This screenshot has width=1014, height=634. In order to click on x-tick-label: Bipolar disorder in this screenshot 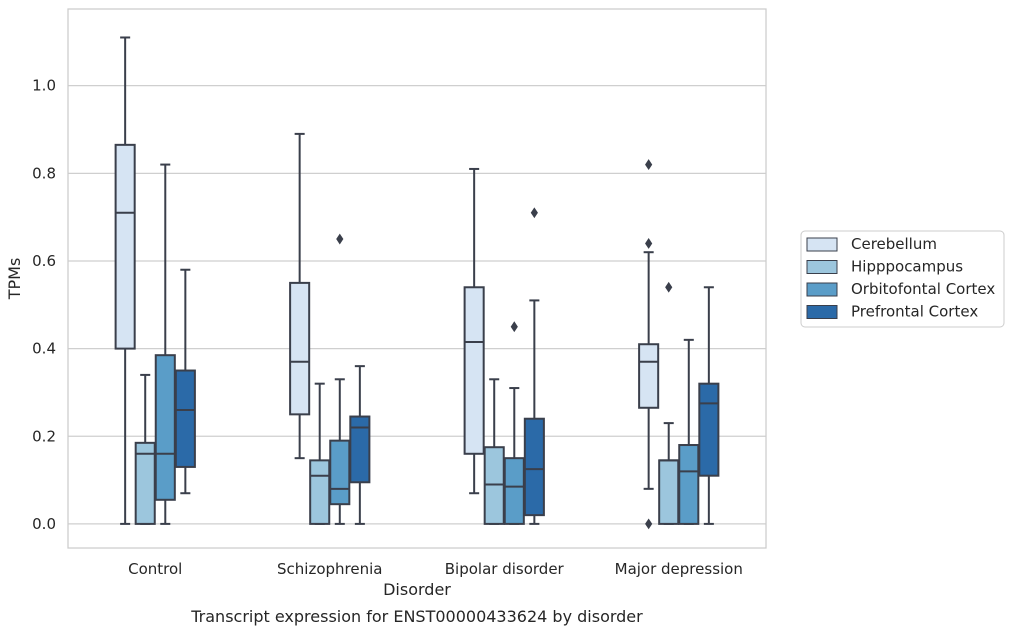, I will do `click(505, 569)`.